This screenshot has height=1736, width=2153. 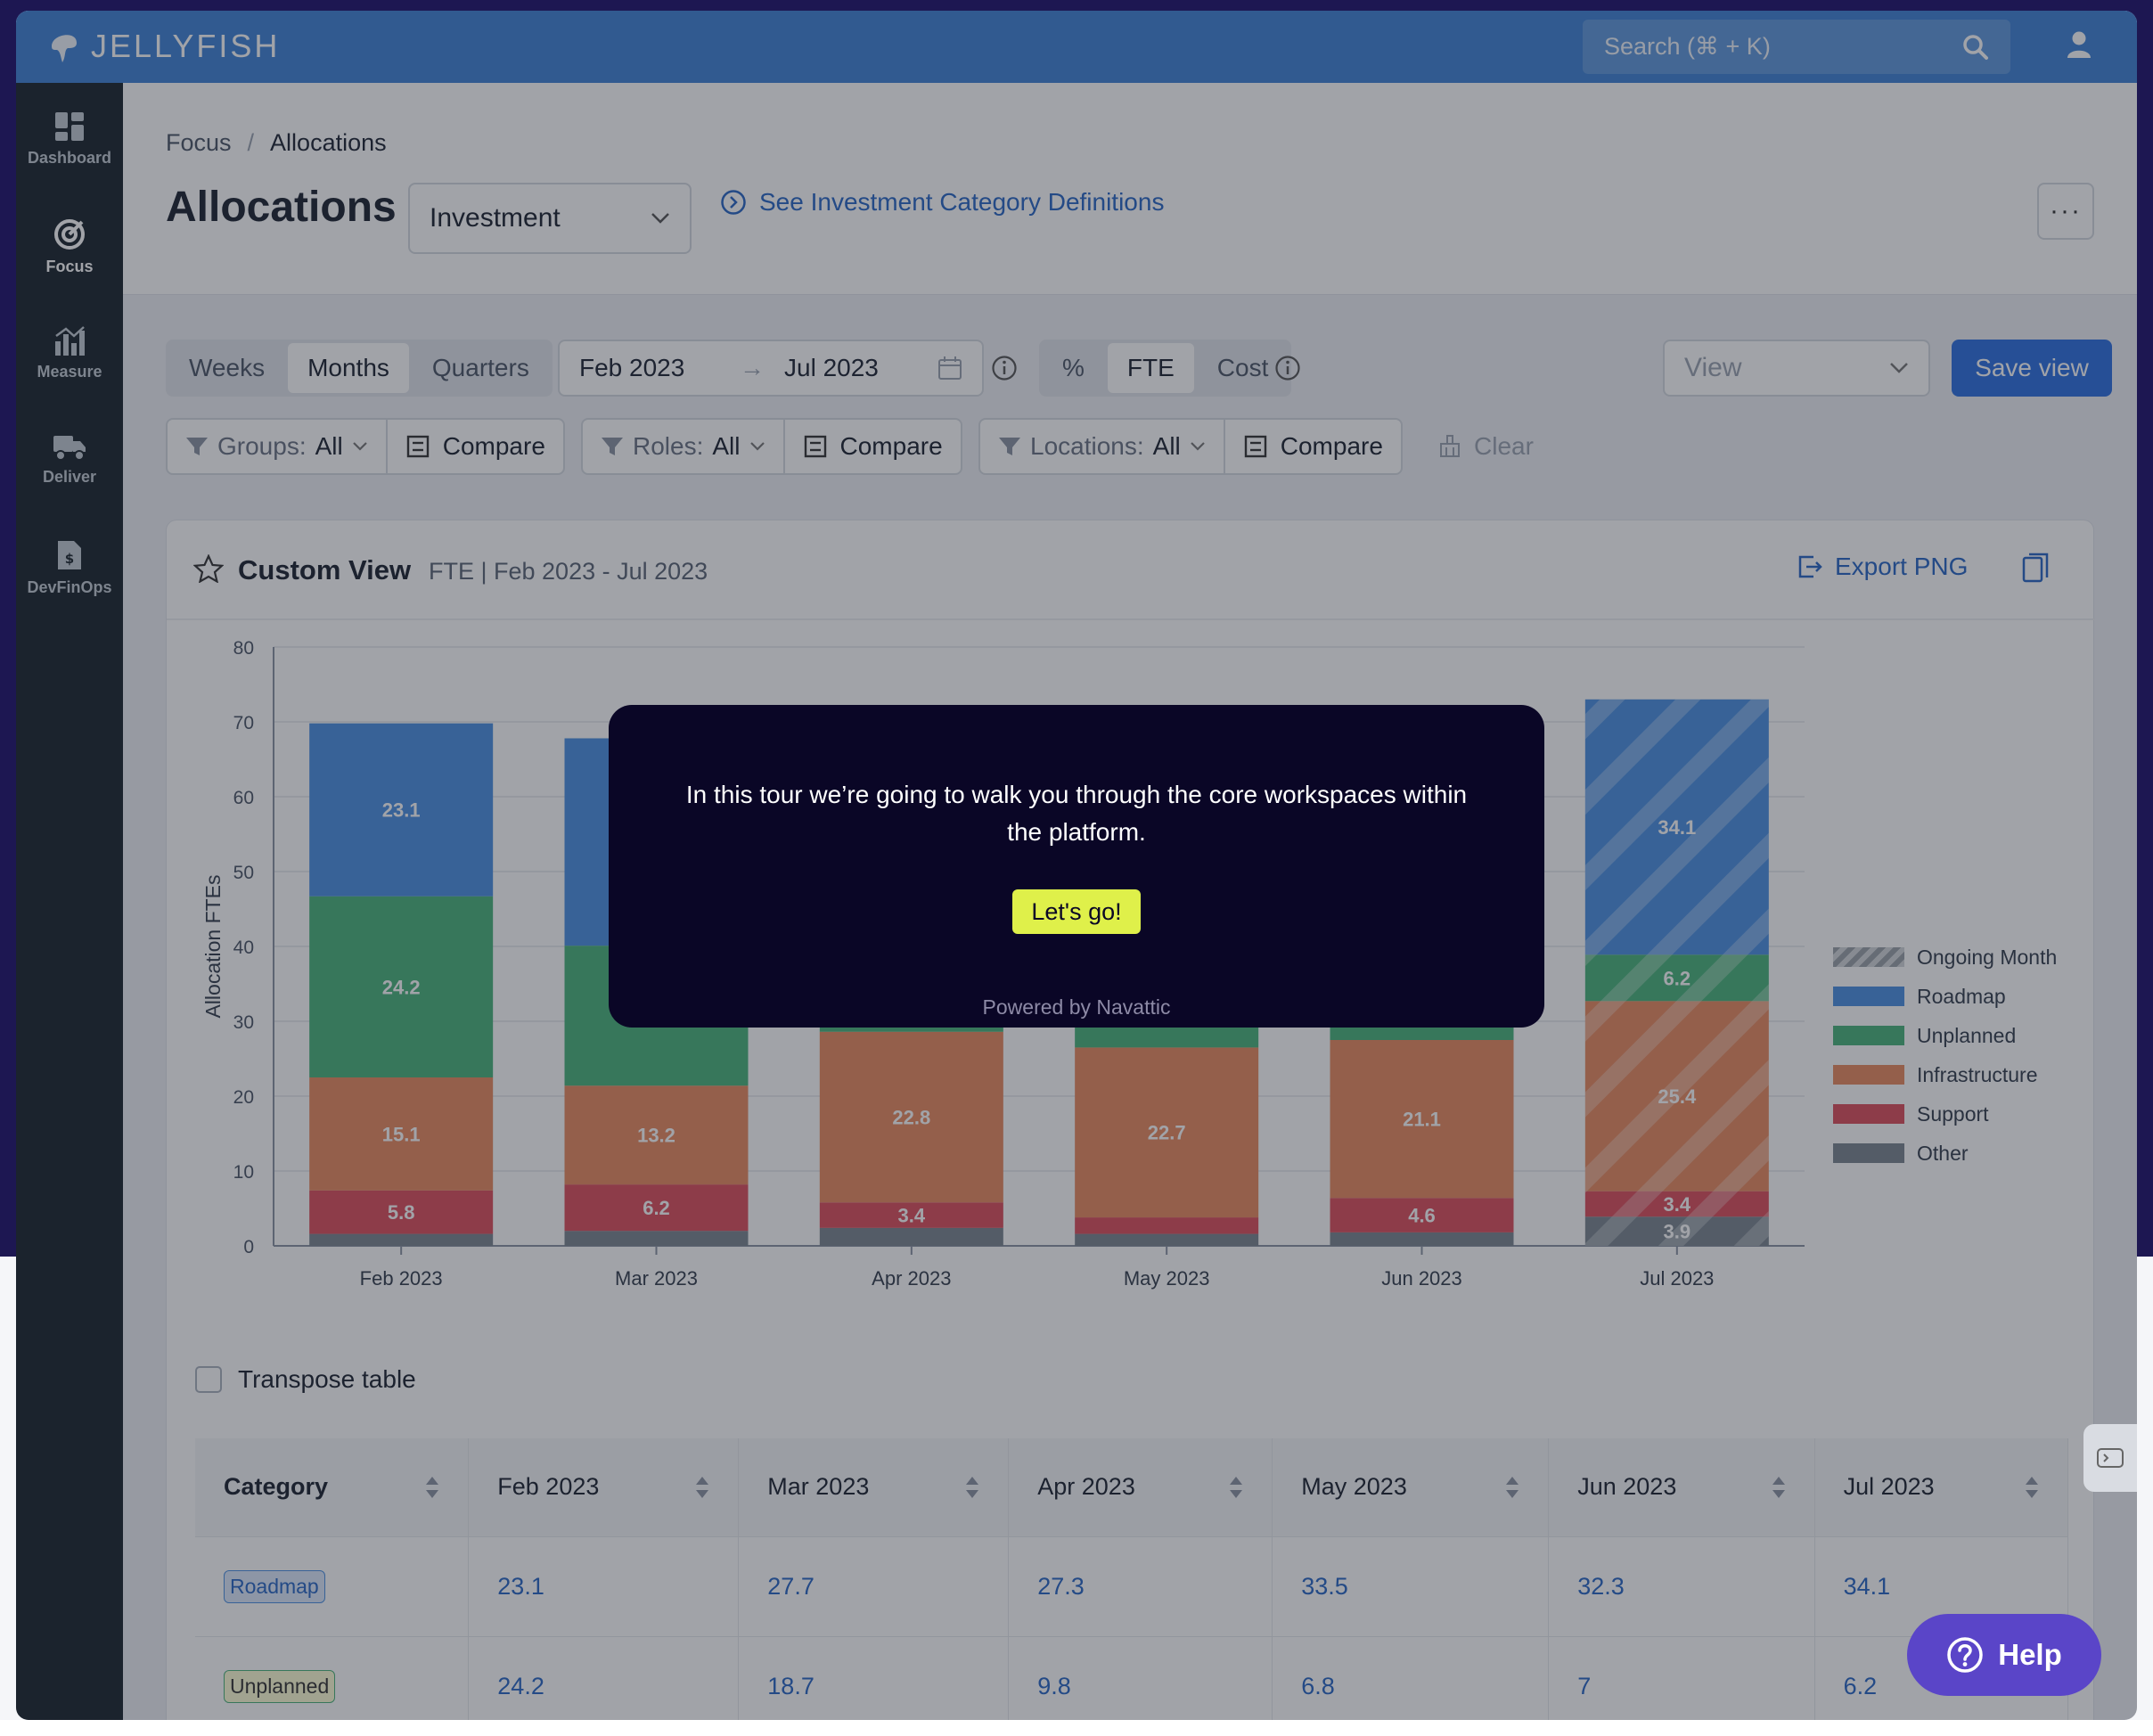 What do you see at coordinates (1882, 567) in the screenshot?
I see `export-png-button: Export PNG` at bounding box center [1882, 567].